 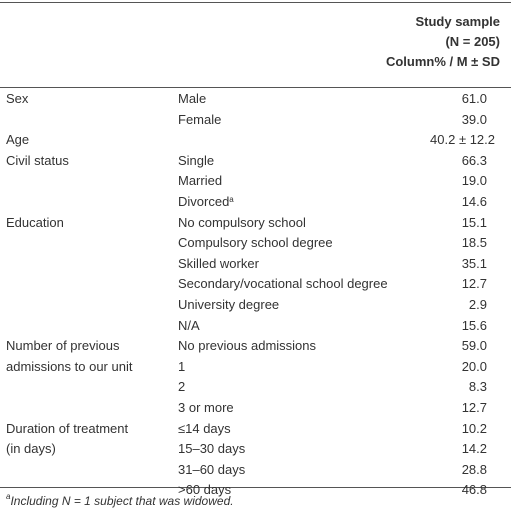 I want to click on row-value: 18.5, so click(x=474, y=243).